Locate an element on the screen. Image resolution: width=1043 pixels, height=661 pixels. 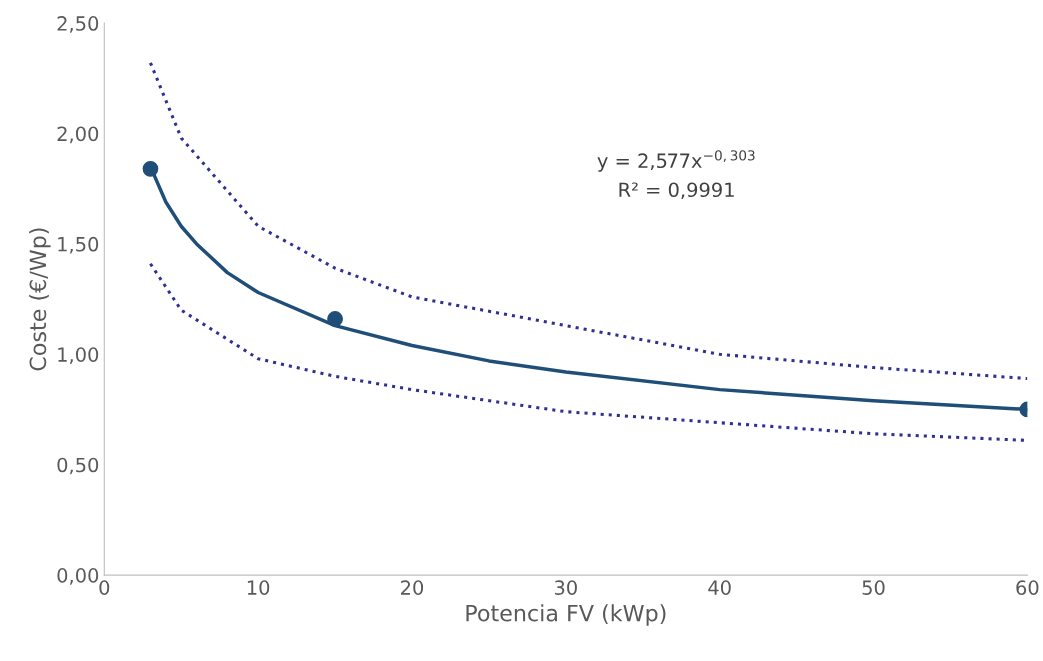
y-tick-label: 1,50 is located at coordinates (78, 245).